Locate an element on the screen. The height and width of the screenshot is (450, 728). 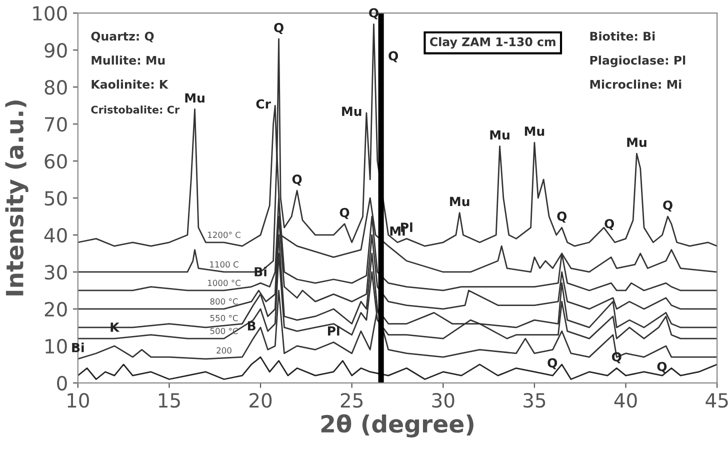
annotation: Mullite: Mu is located at coordinates (128, 60).